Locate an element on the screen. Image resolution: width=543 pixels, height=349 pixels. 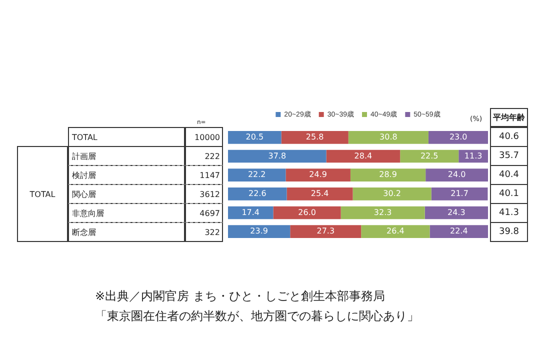
data-label: 28.4 is located at coordinates (363, 155).